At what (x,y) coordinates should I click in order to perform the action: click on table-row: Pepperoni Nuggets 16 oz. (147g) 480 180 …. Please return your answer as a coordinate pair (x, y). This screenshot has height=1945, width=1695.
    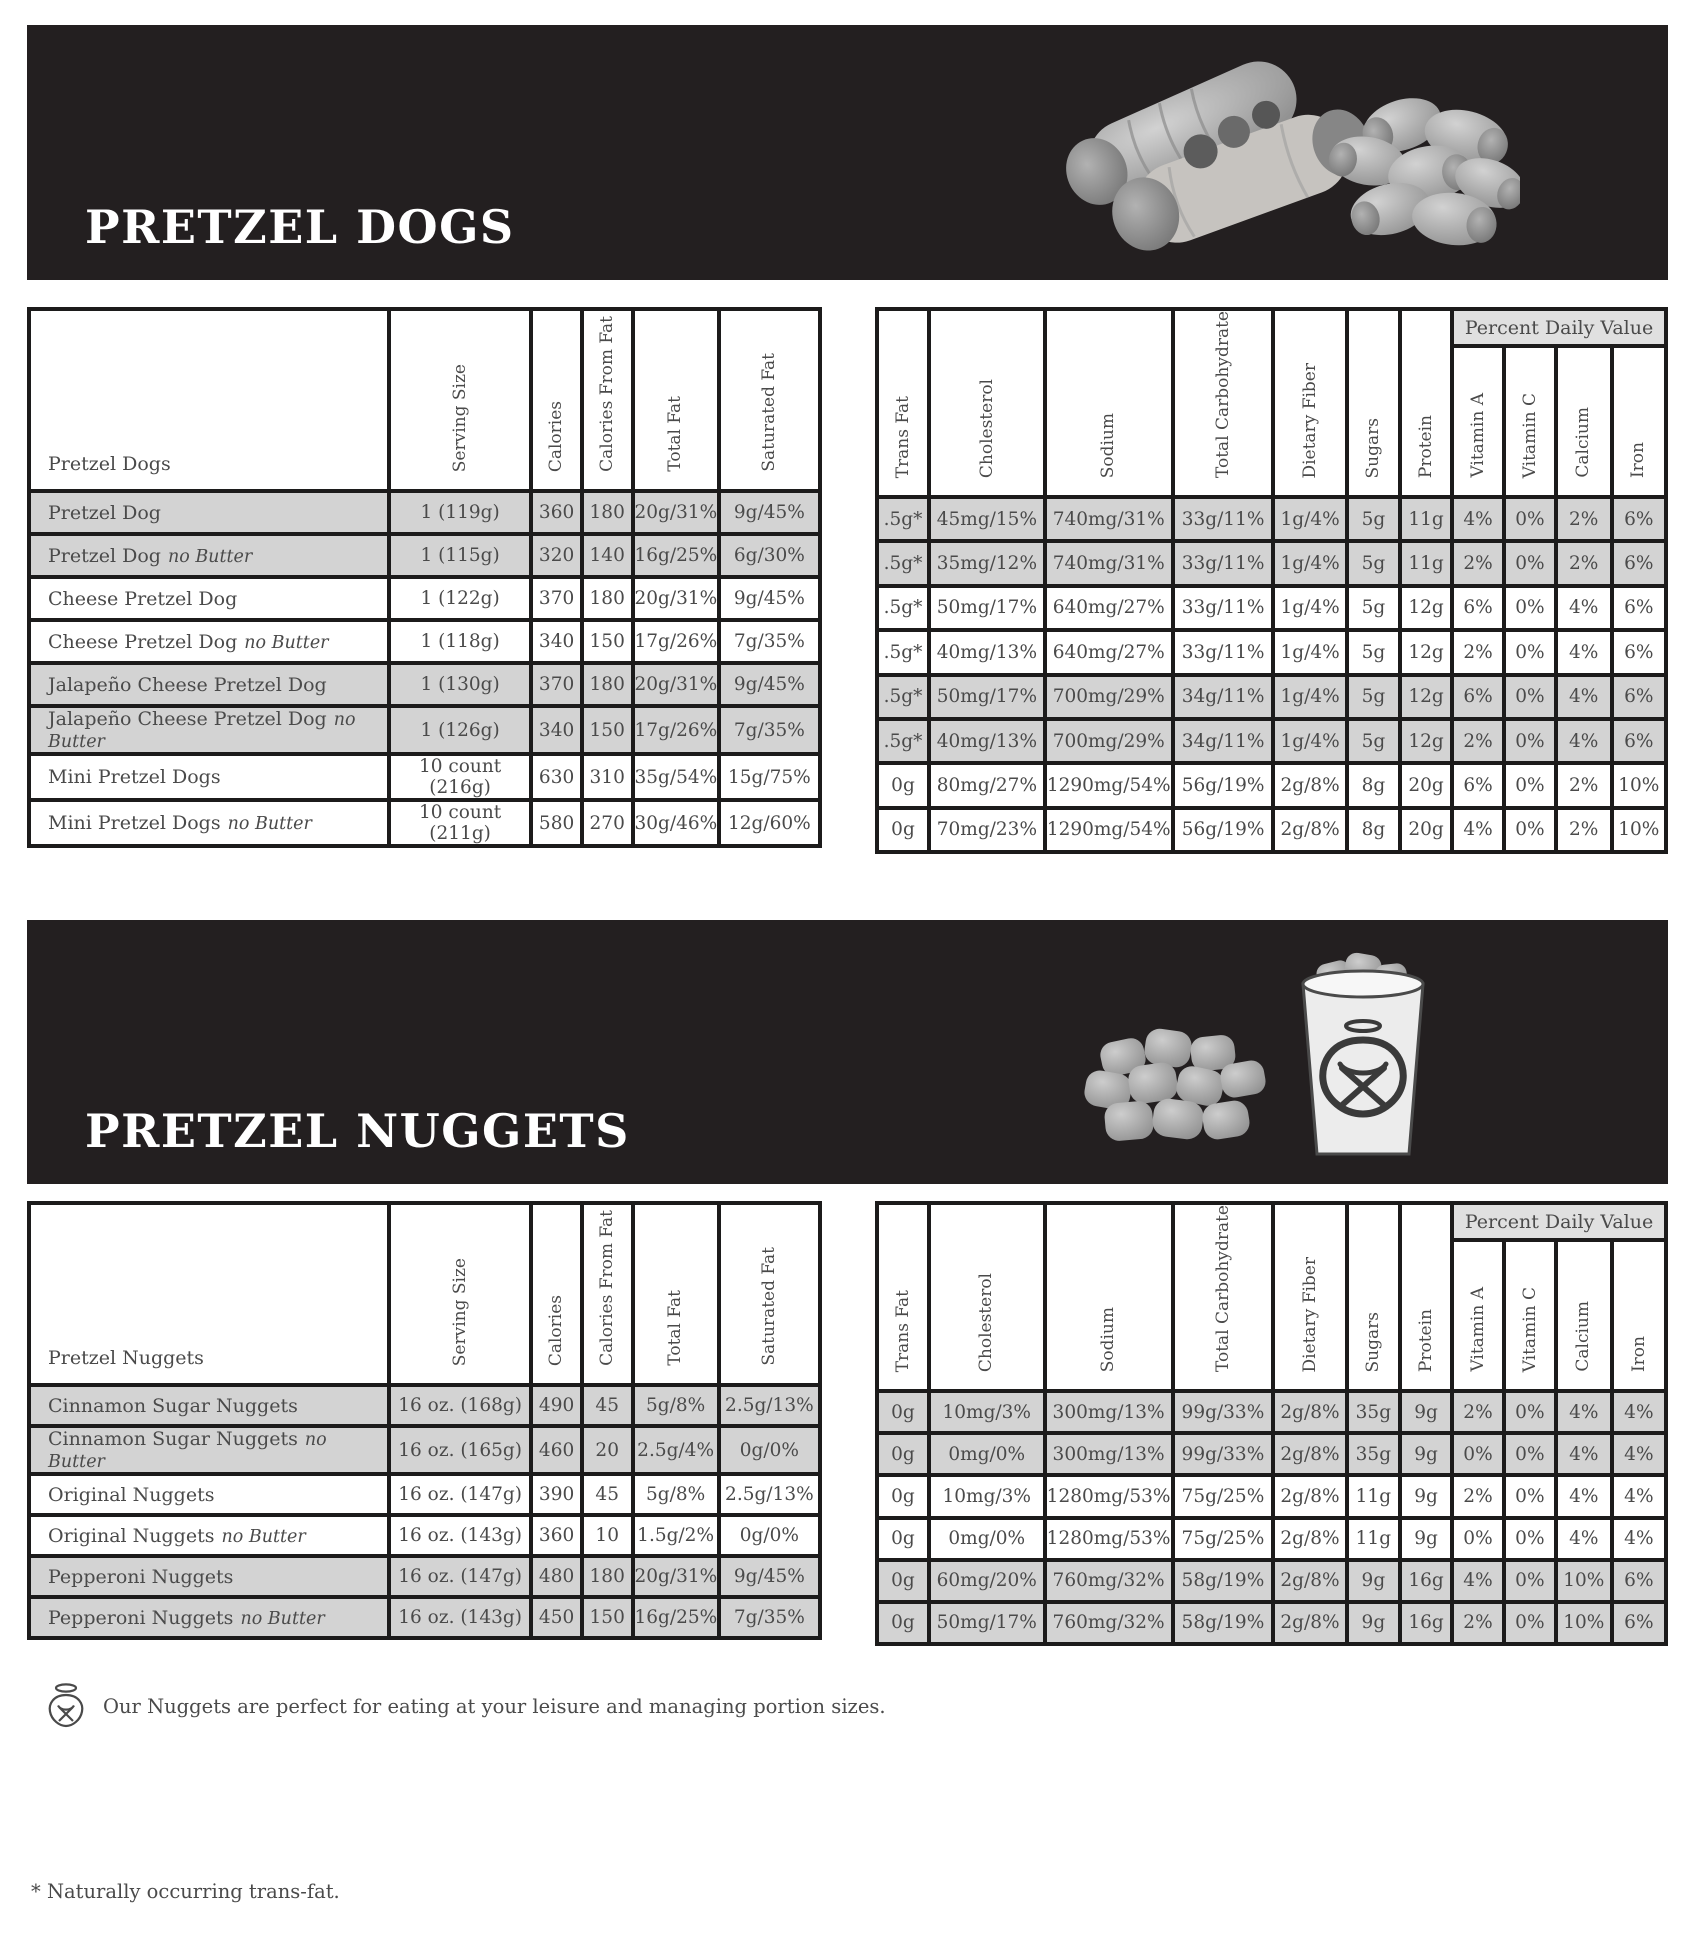
    Looking at the image, I should click on (425, 1576).